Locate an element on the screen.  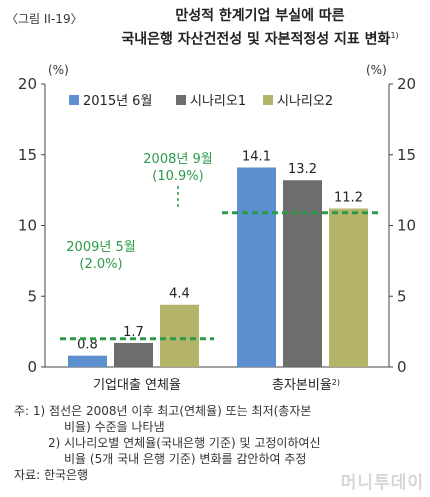
left-tick-label: 0 is located at coordinates (32, 367).